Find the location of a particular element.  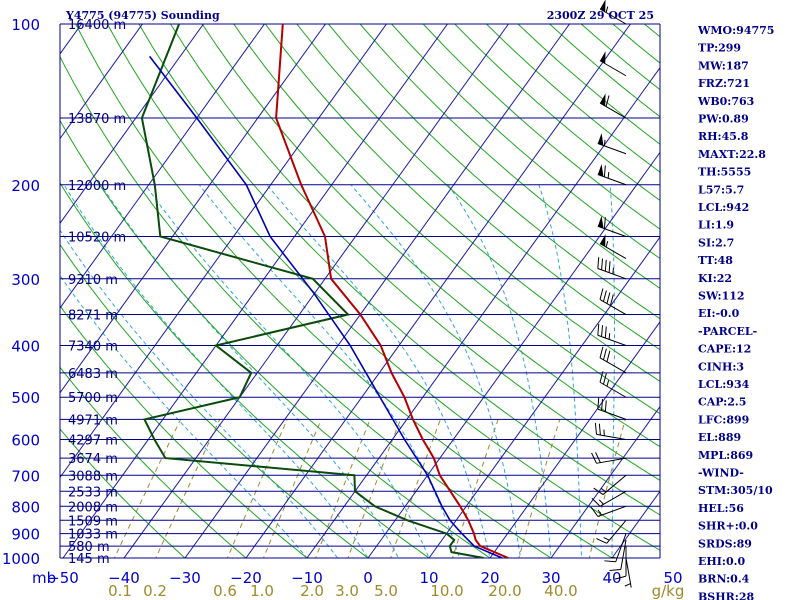

sounding-index-item: PW:0.89 is located at coordinates (723, 119).